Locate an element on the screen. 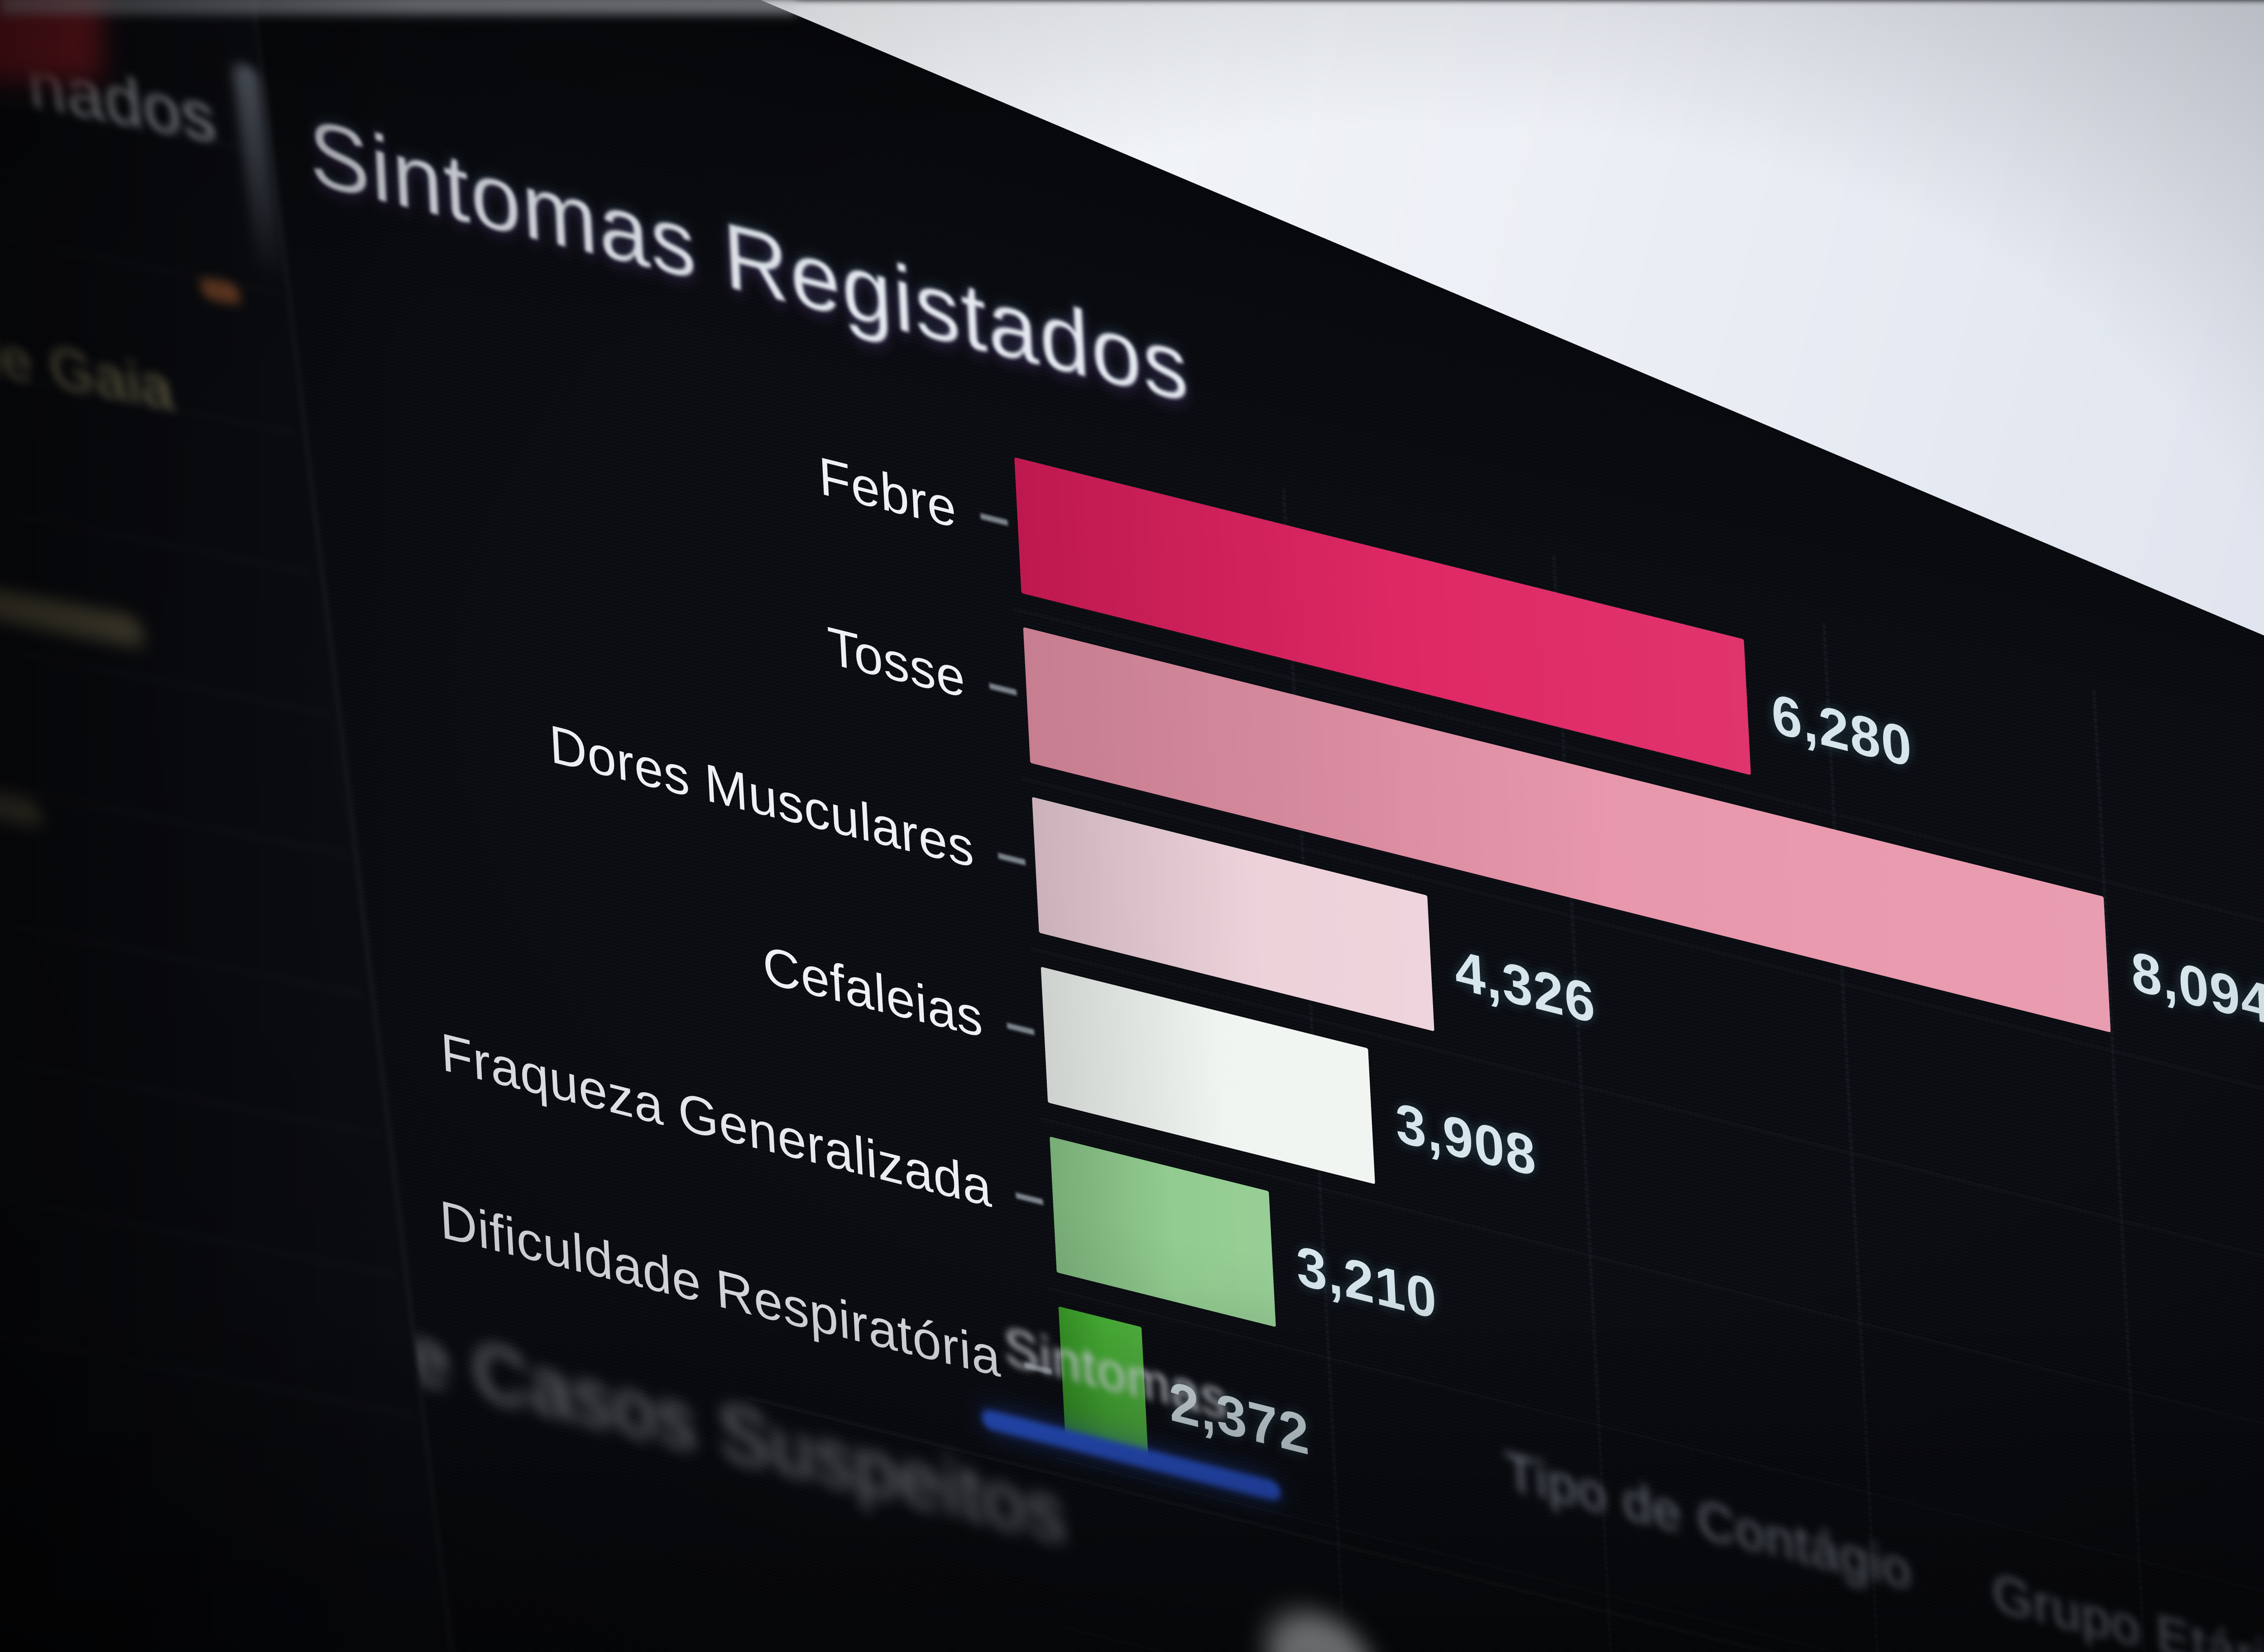 Image resolution: width=2264 pixels, height=1652 pixels. bar-fraqueza-generalizada is located at coordinates (1163, 1231).